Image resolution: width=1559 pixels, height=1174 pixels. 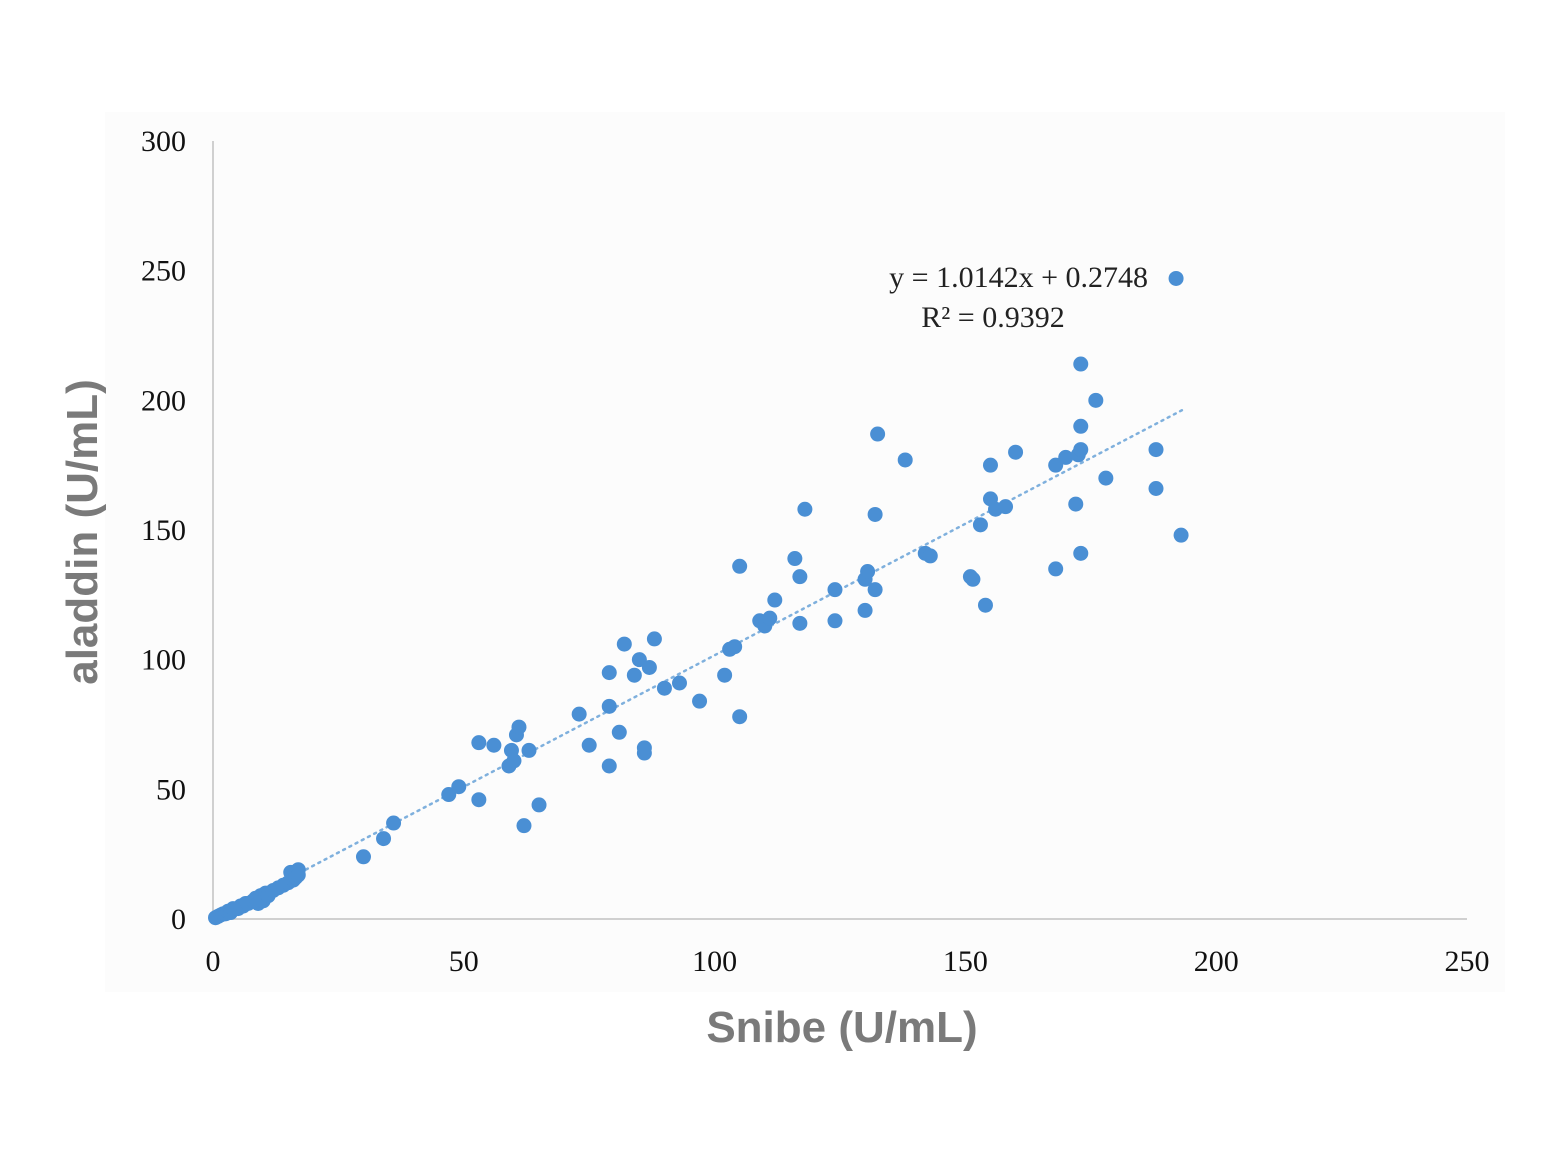 I want to click on x-tick-label: 250, so click(x=1467, y=961).